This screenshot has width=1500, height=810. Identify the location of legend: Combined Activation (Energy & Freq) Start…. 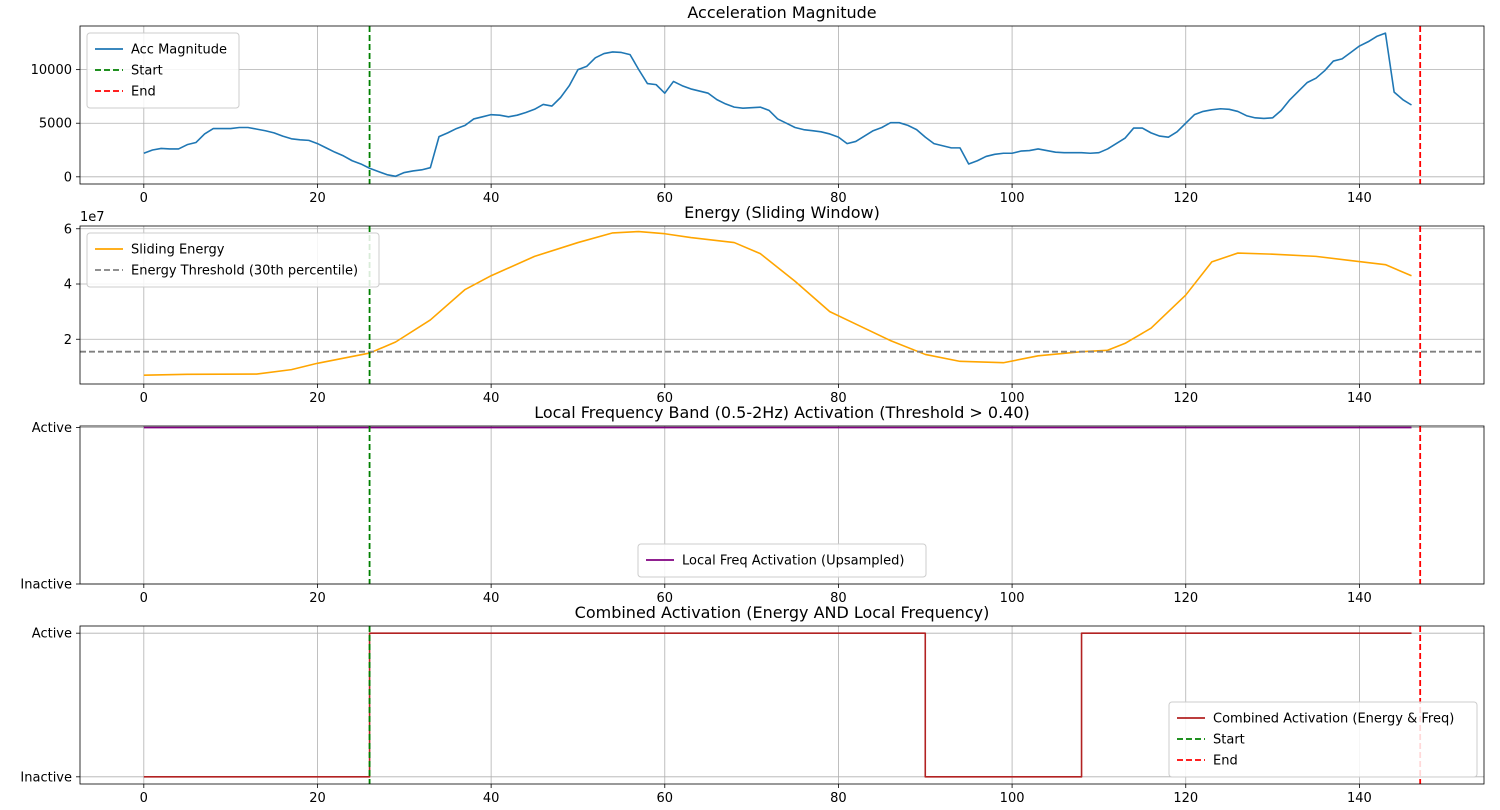
(1323, 739).